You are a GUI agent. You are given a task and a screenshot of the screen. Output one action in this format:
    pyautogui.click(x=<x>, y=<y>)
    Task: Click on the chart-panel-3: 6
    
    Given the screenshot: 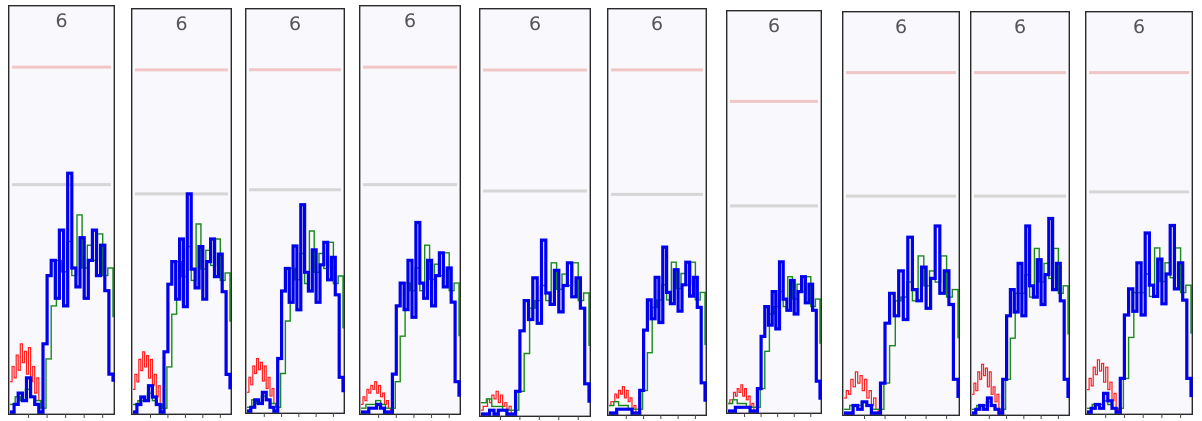 What is the action you would take?
    pyautogui.click(x=294, y=212)
    